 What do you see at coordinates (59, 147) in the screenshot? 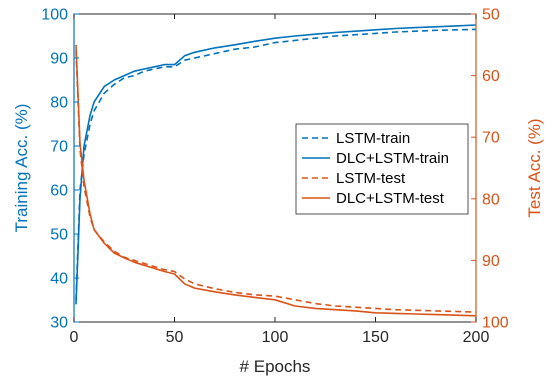
I see `left-y-tick-label: 70` at bounding box center [59, 147].